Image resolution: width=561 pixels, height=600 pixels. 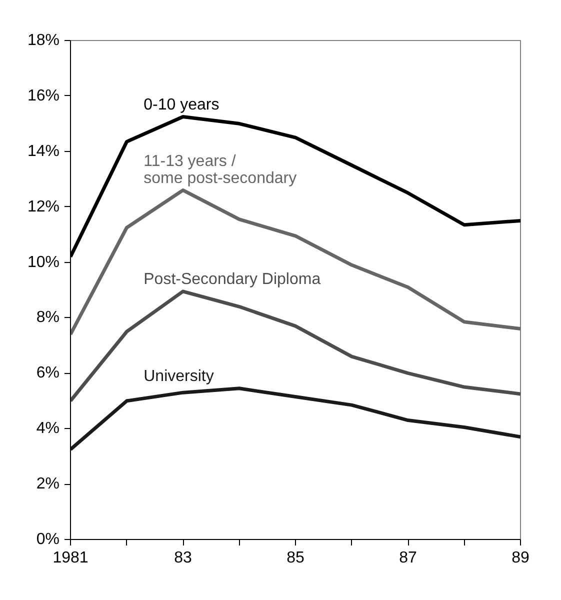 I want to click on x-tick-label: 87, so click(x=408, y=558).